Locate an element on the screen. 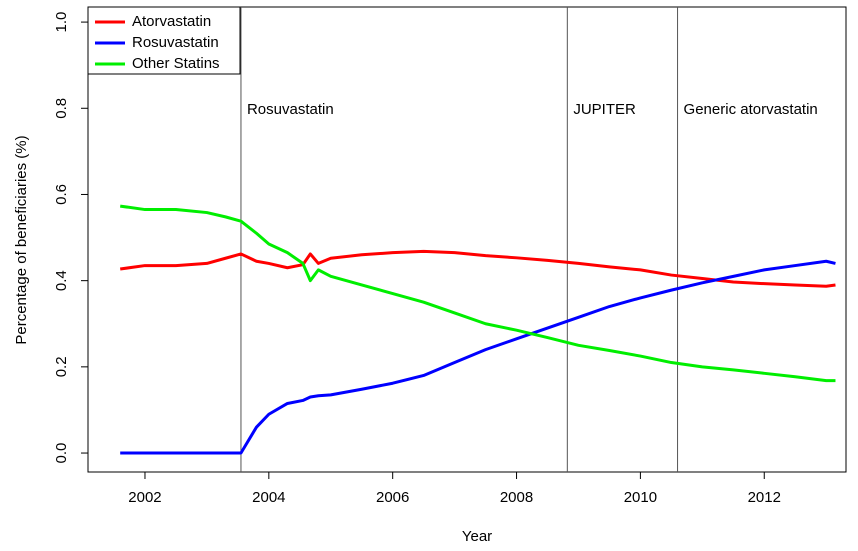 The image size is (858, 551). legend-label: Rosuvastatin is located at coordinates (175, 42).